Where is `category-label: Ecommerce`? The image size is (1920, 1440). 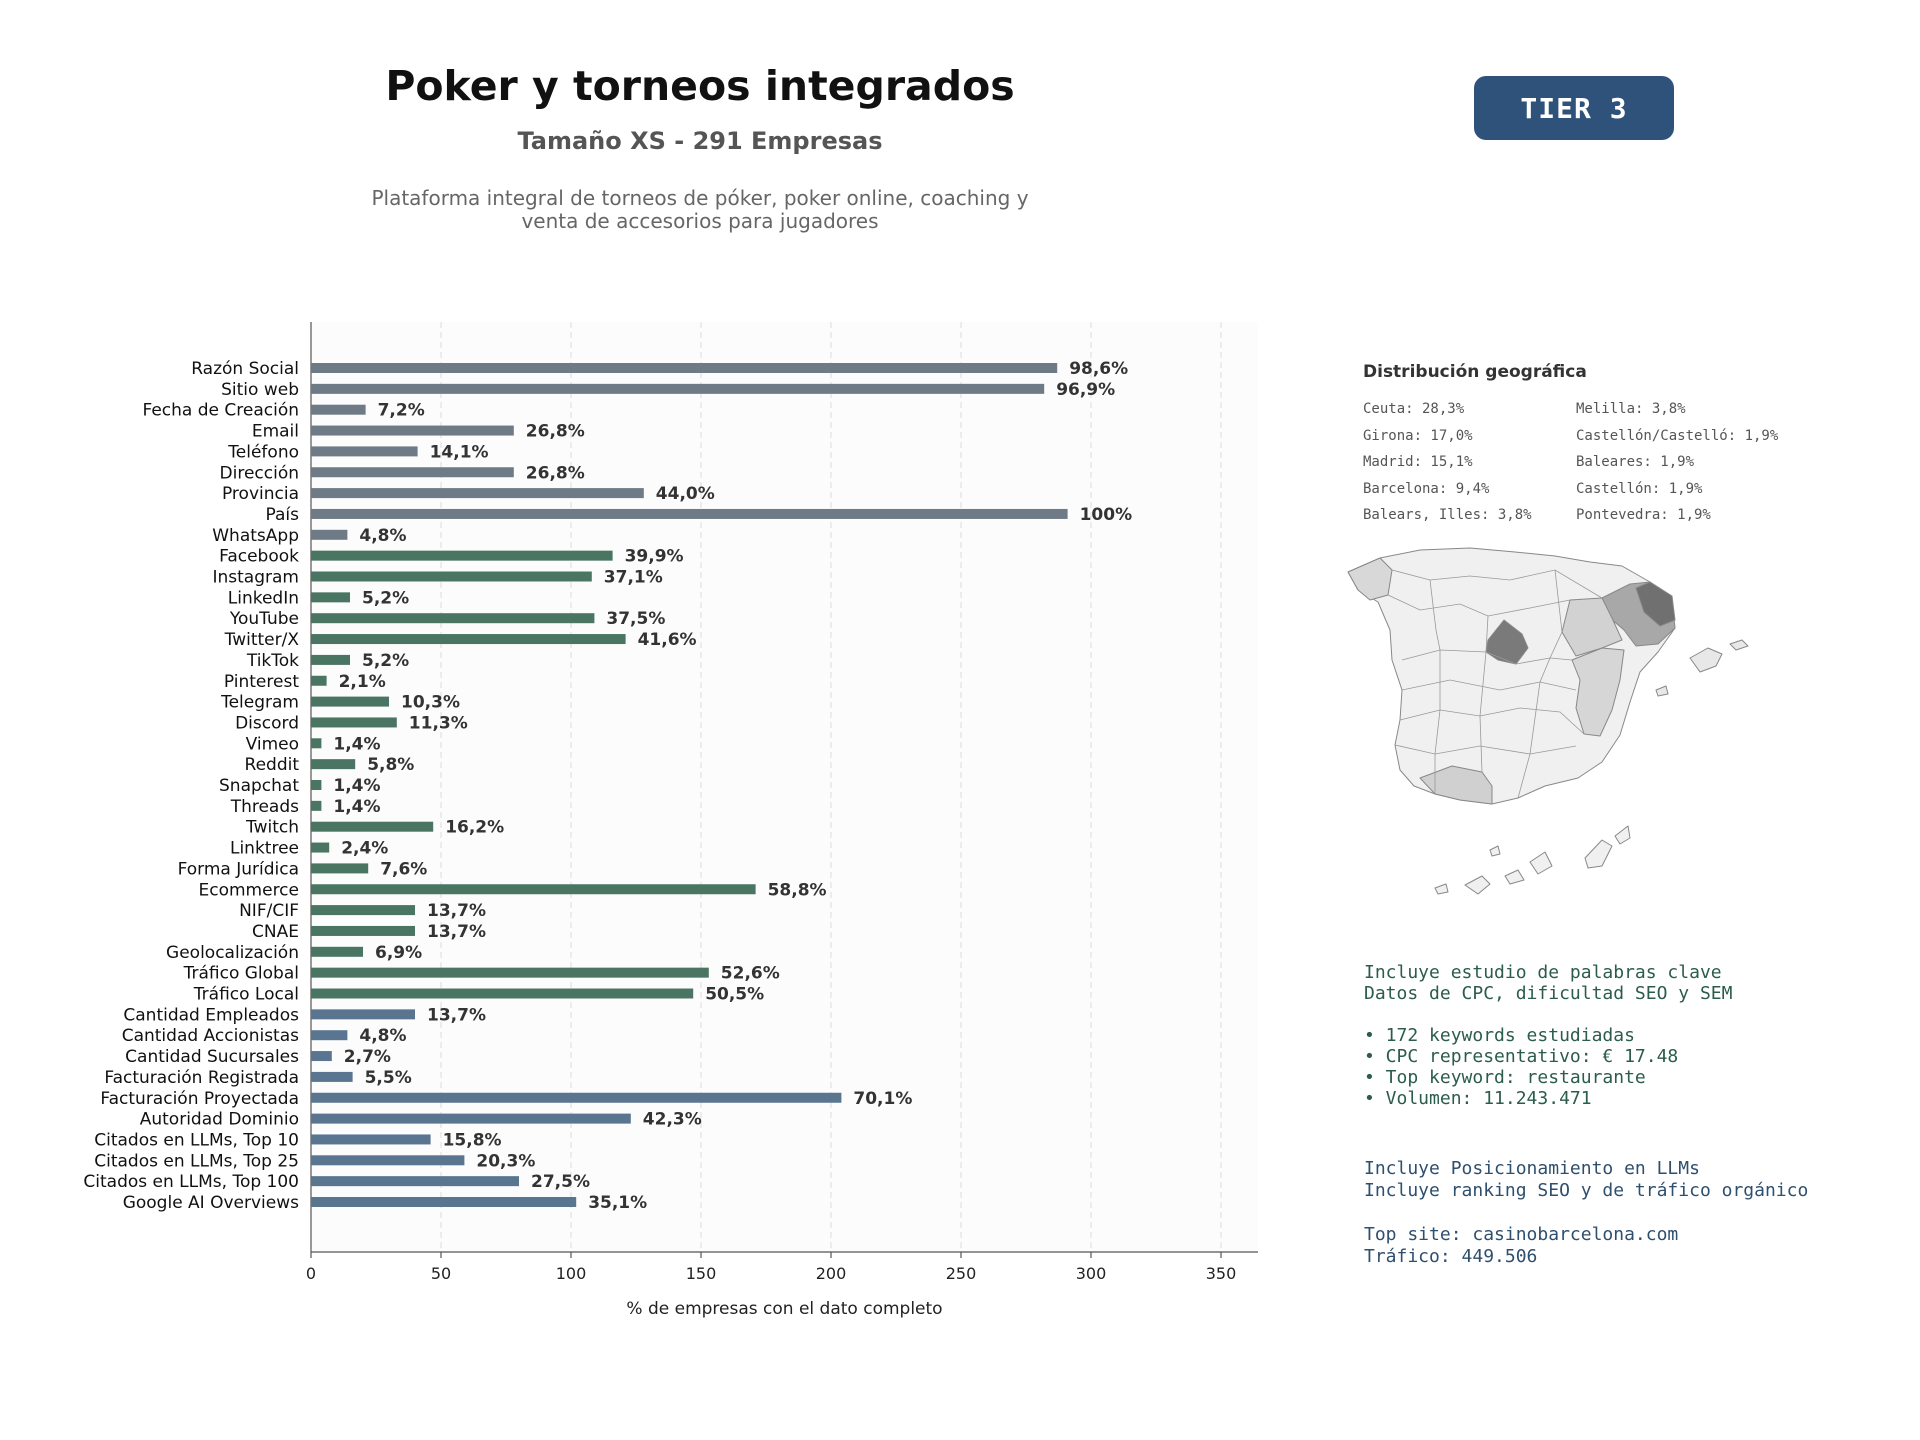 category-label: Ecommerce is located at coordinates (249, 890).